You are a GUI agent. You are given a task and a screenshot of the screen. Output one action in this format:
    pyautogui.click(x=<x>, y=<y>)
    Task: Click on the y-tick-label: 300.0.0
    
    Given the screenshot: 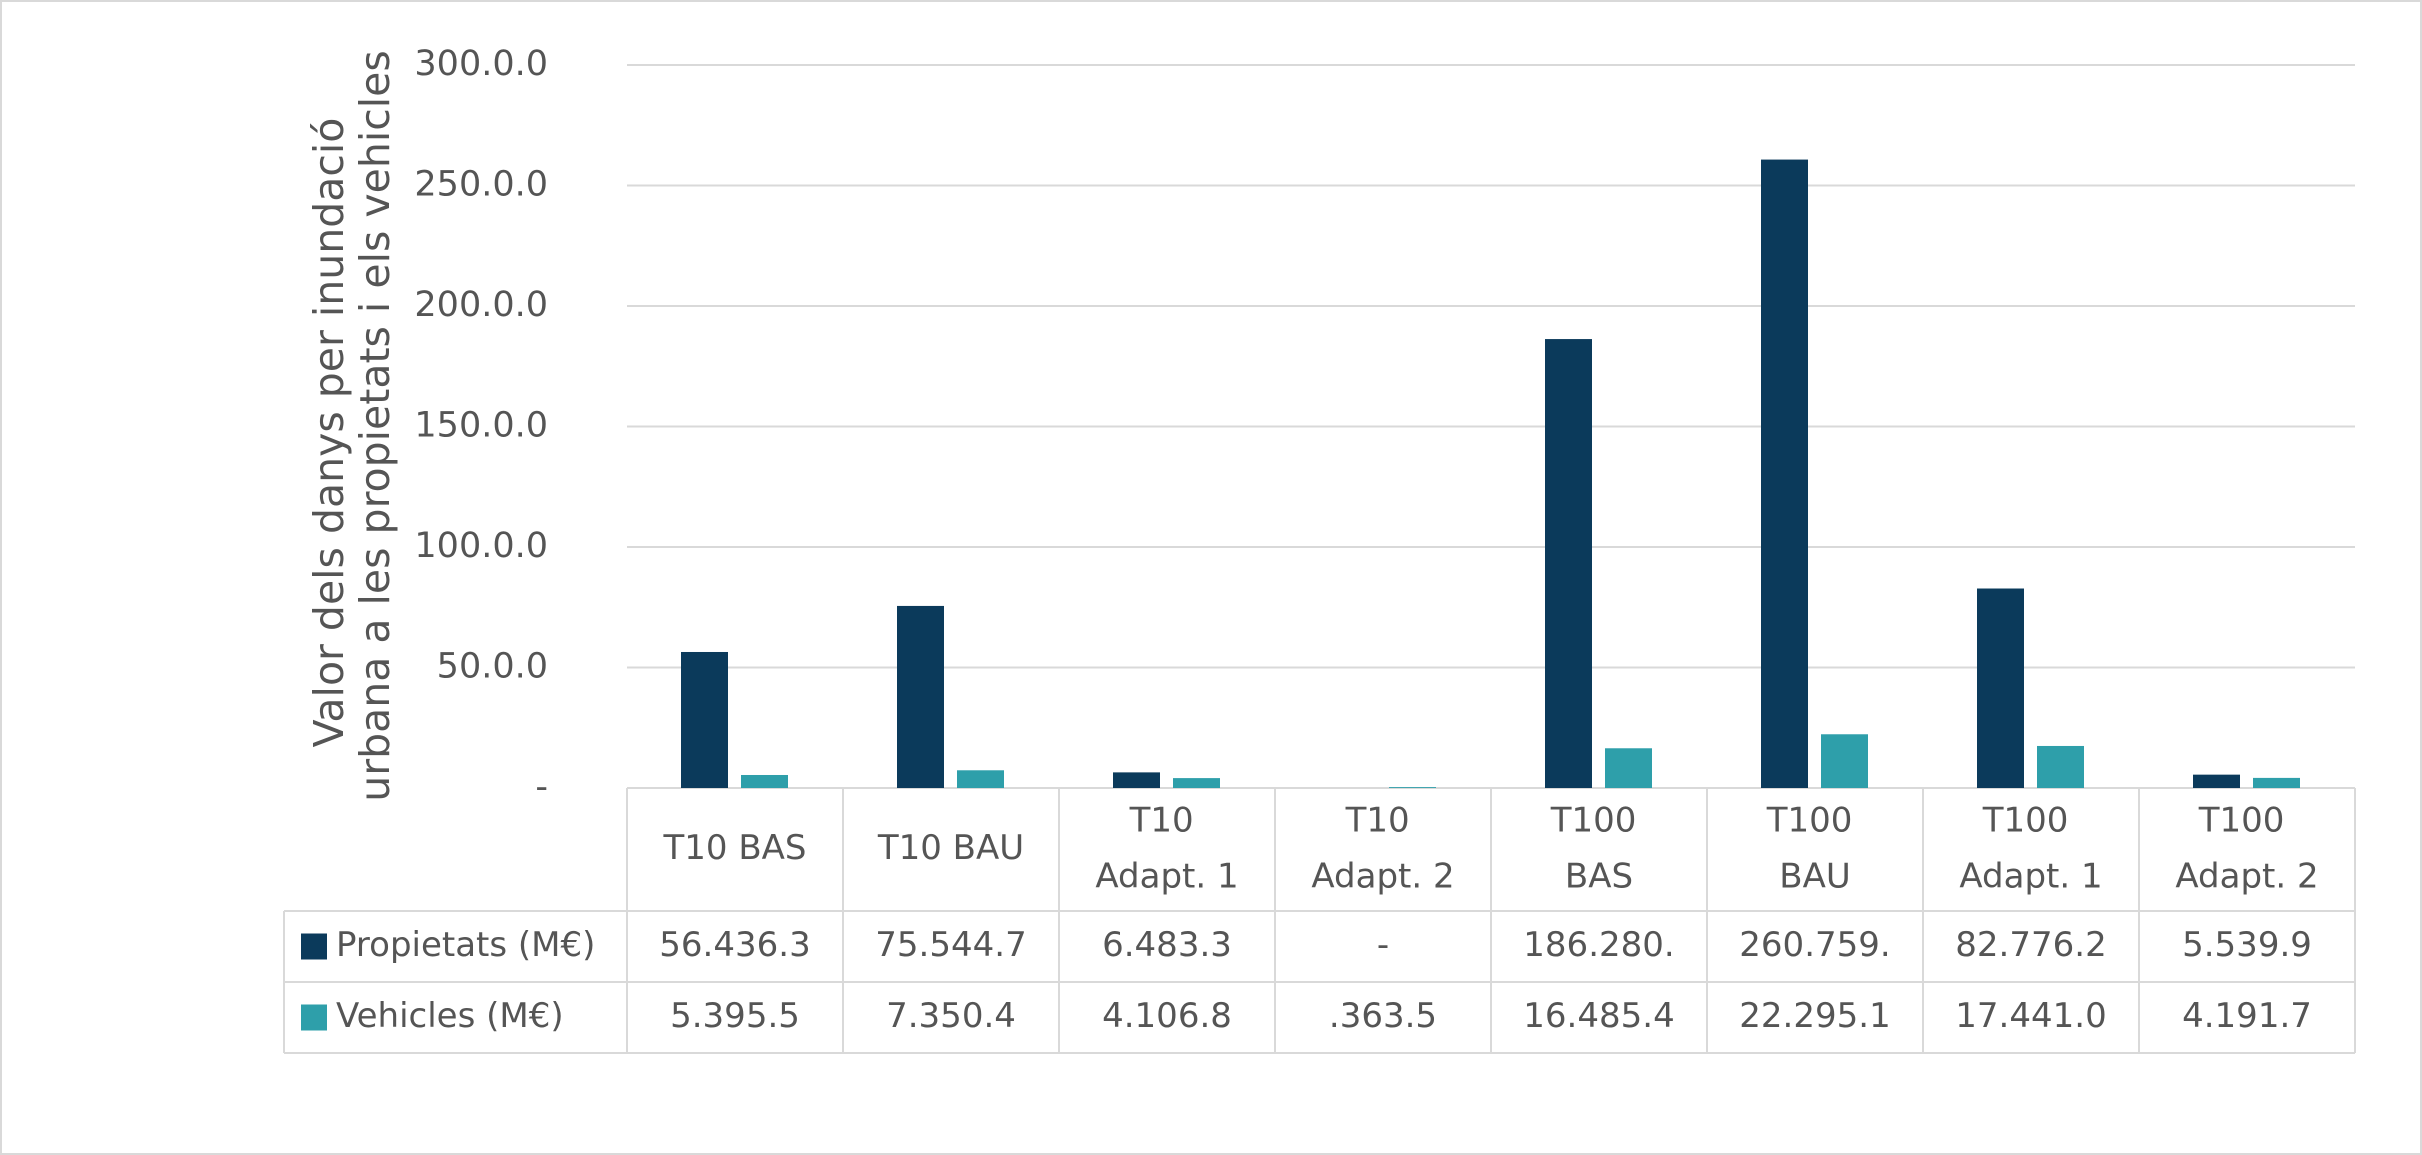 What is the action you would take?
    pyautogui.click(x=481, y=64)
    